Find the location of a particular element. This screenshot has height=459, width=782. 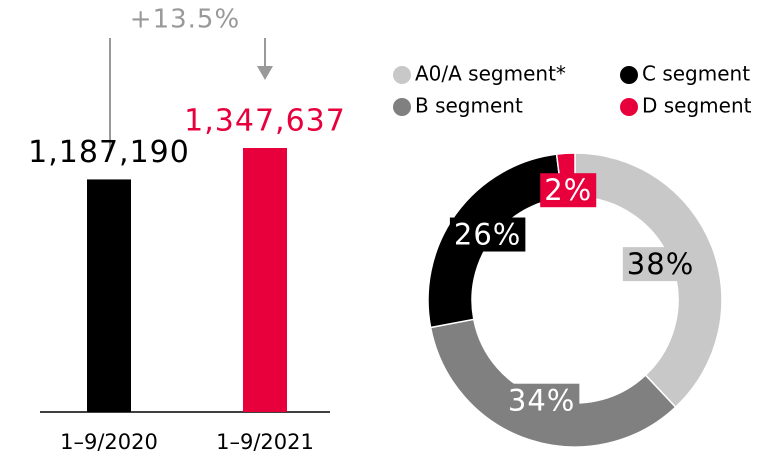

slice-label: 2% is located at coordinates (568, 190).